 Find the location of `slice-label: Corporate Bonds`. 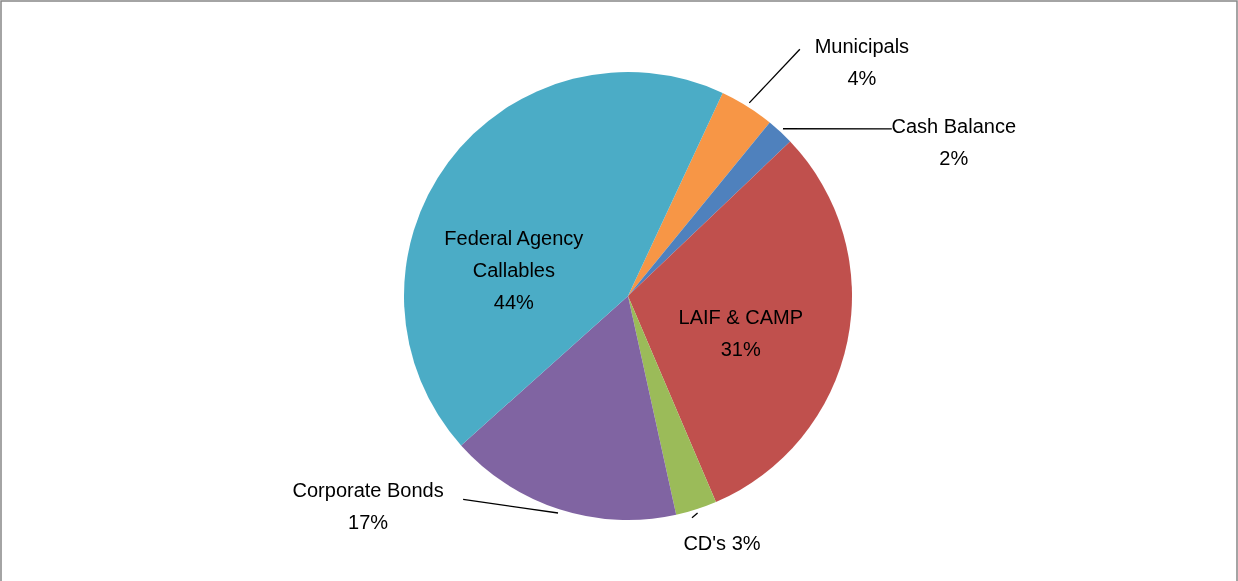

slice-label: Corporate Bonds is located at coordinates (368, 490).